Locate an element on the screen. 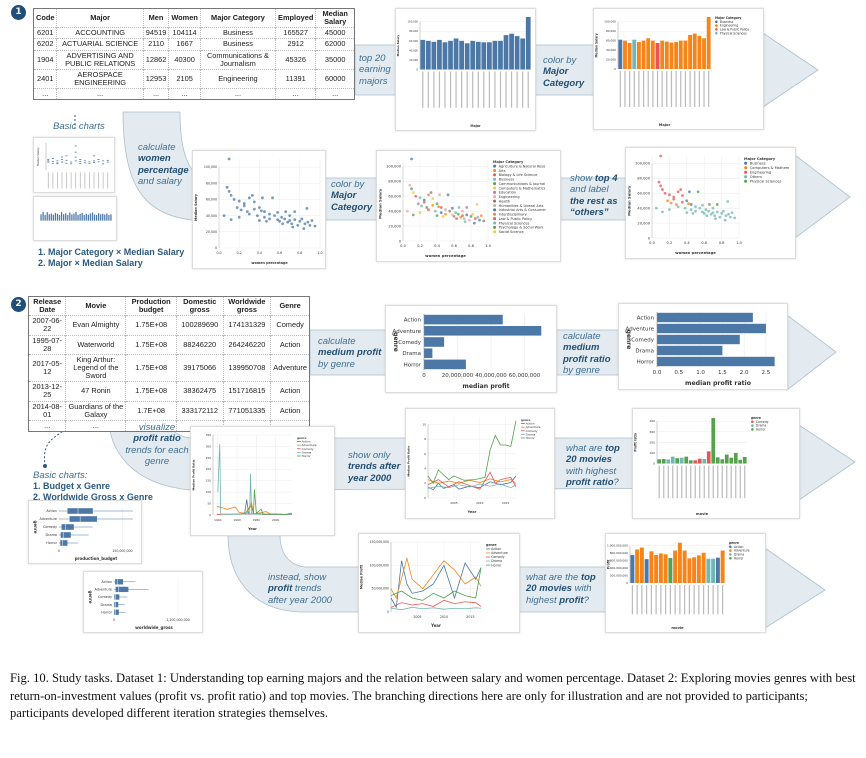 The image size is (866, 758). x-tick-label: 0.2 is located at coordinates (239, 253).